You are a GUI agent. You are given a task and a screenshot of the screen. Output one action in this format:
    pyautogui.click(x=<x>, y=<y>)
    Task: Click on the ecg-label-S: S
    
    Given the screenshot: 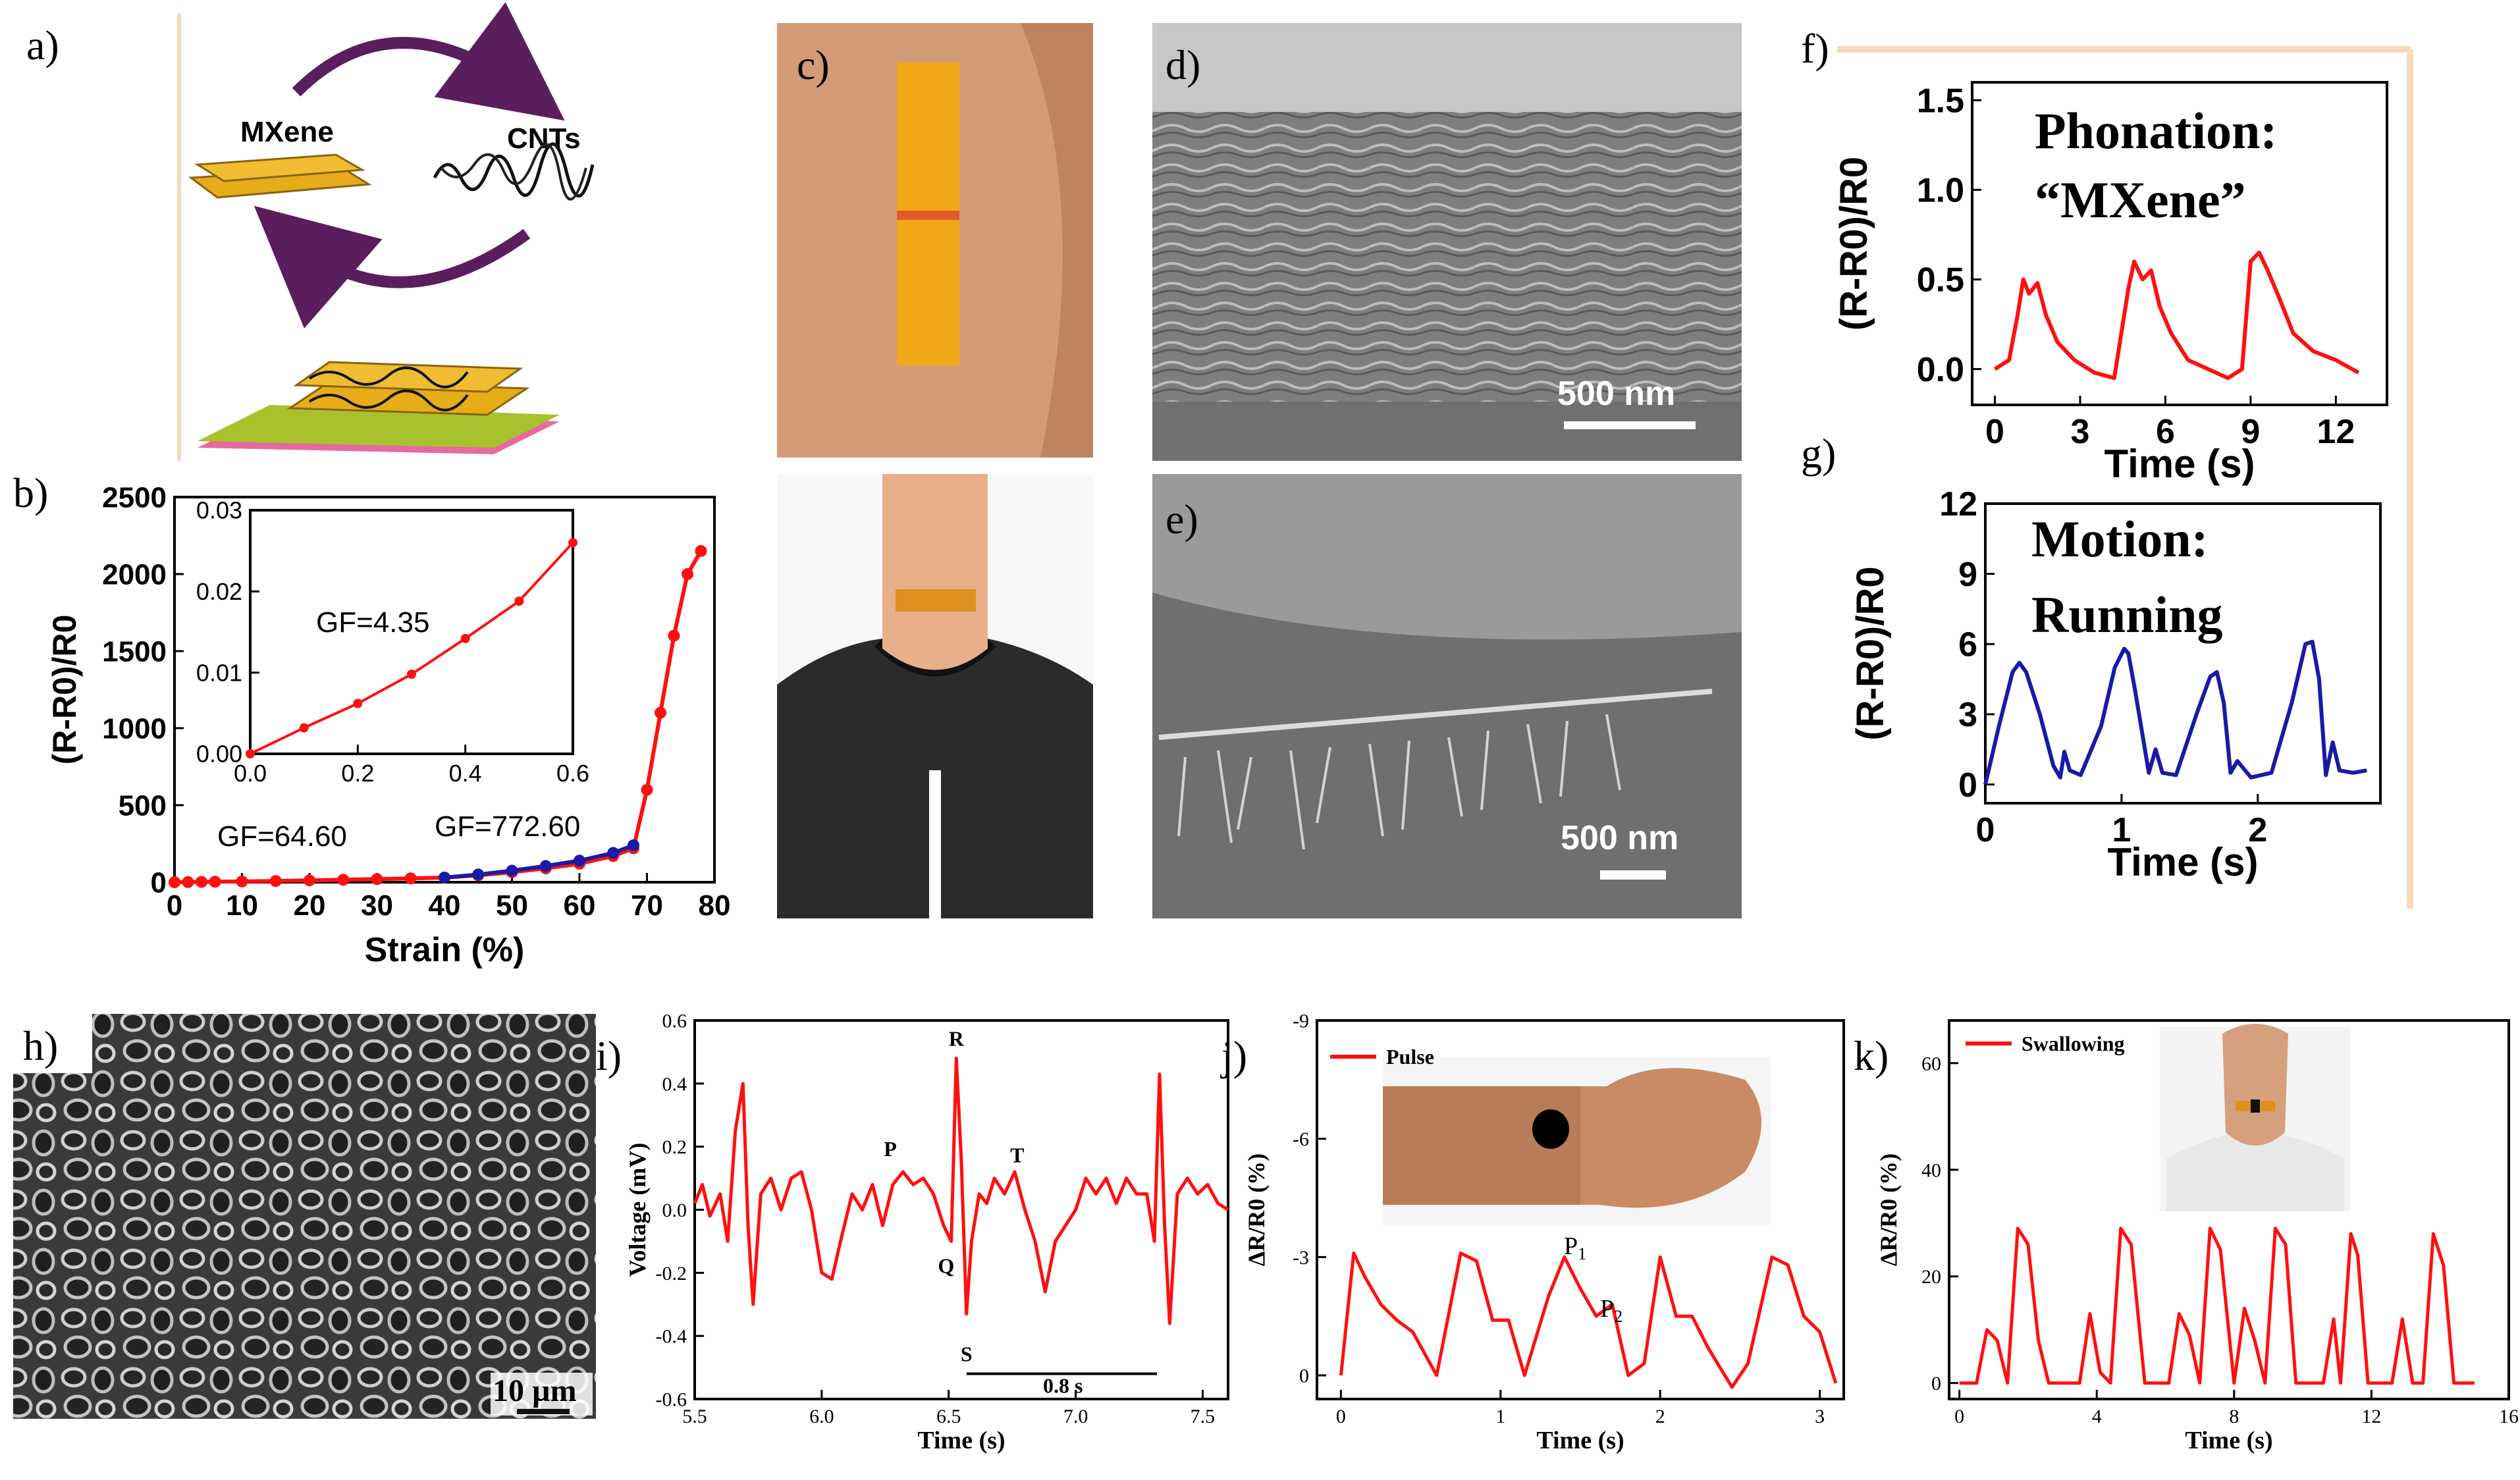 What is the action you would take?
    pyautogui.click(x=967, y=1354)
    